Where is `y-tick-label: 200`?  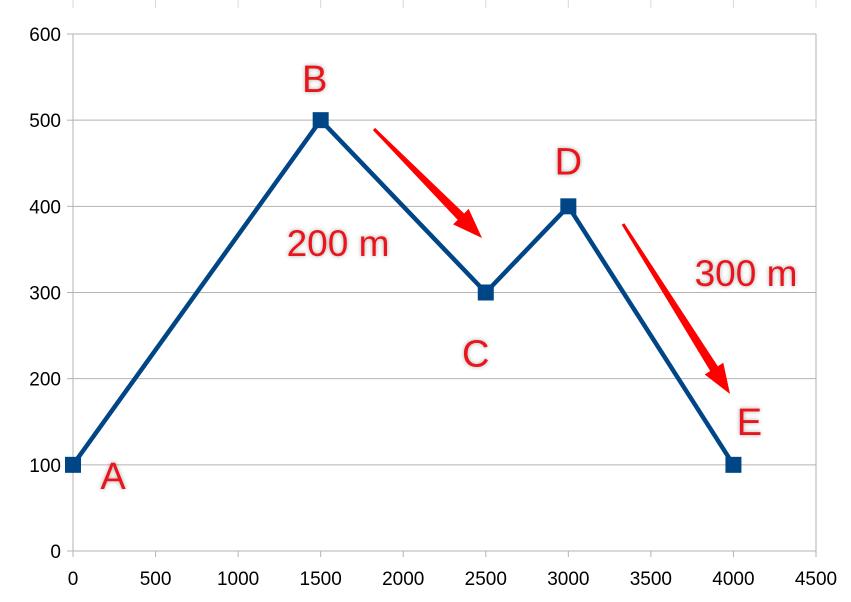
y-tick-label: 200 is located at coordinates (45, 380).